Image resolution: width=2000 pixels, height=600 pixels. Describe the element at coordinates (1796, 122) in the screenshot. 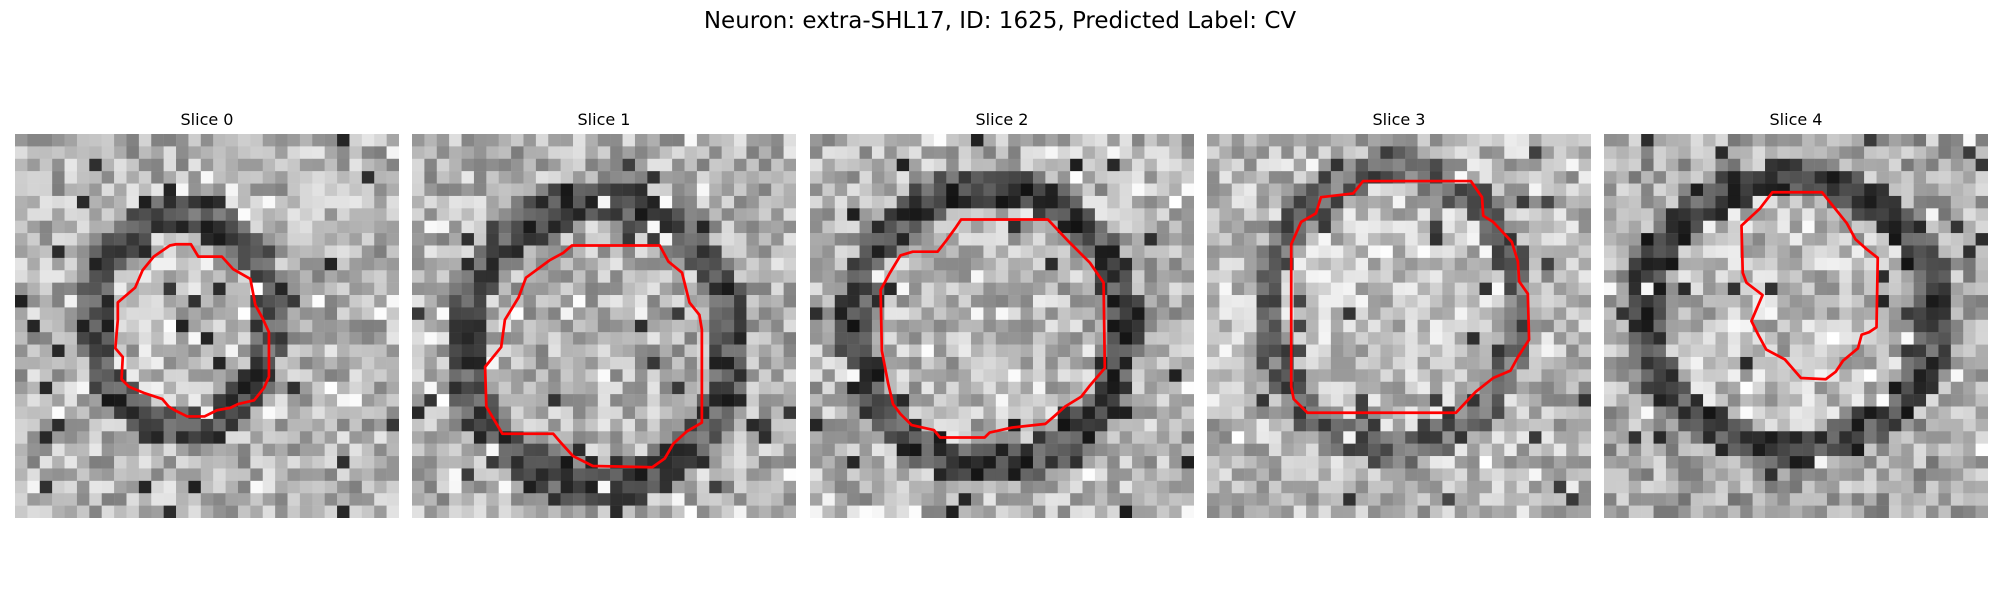

I see `slice-title-4: Slice 4` at that location.